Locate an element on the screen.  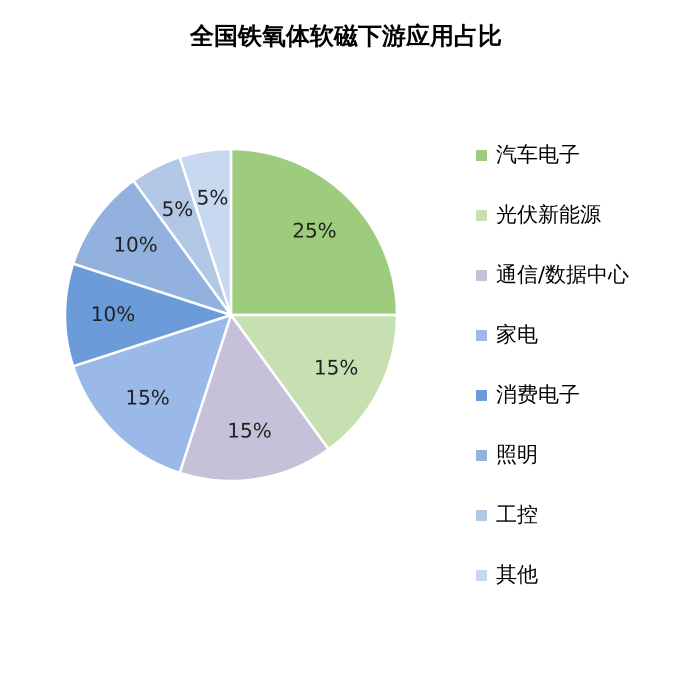
legend-label: 光伏新能源 is located at coordinates (548, 214).